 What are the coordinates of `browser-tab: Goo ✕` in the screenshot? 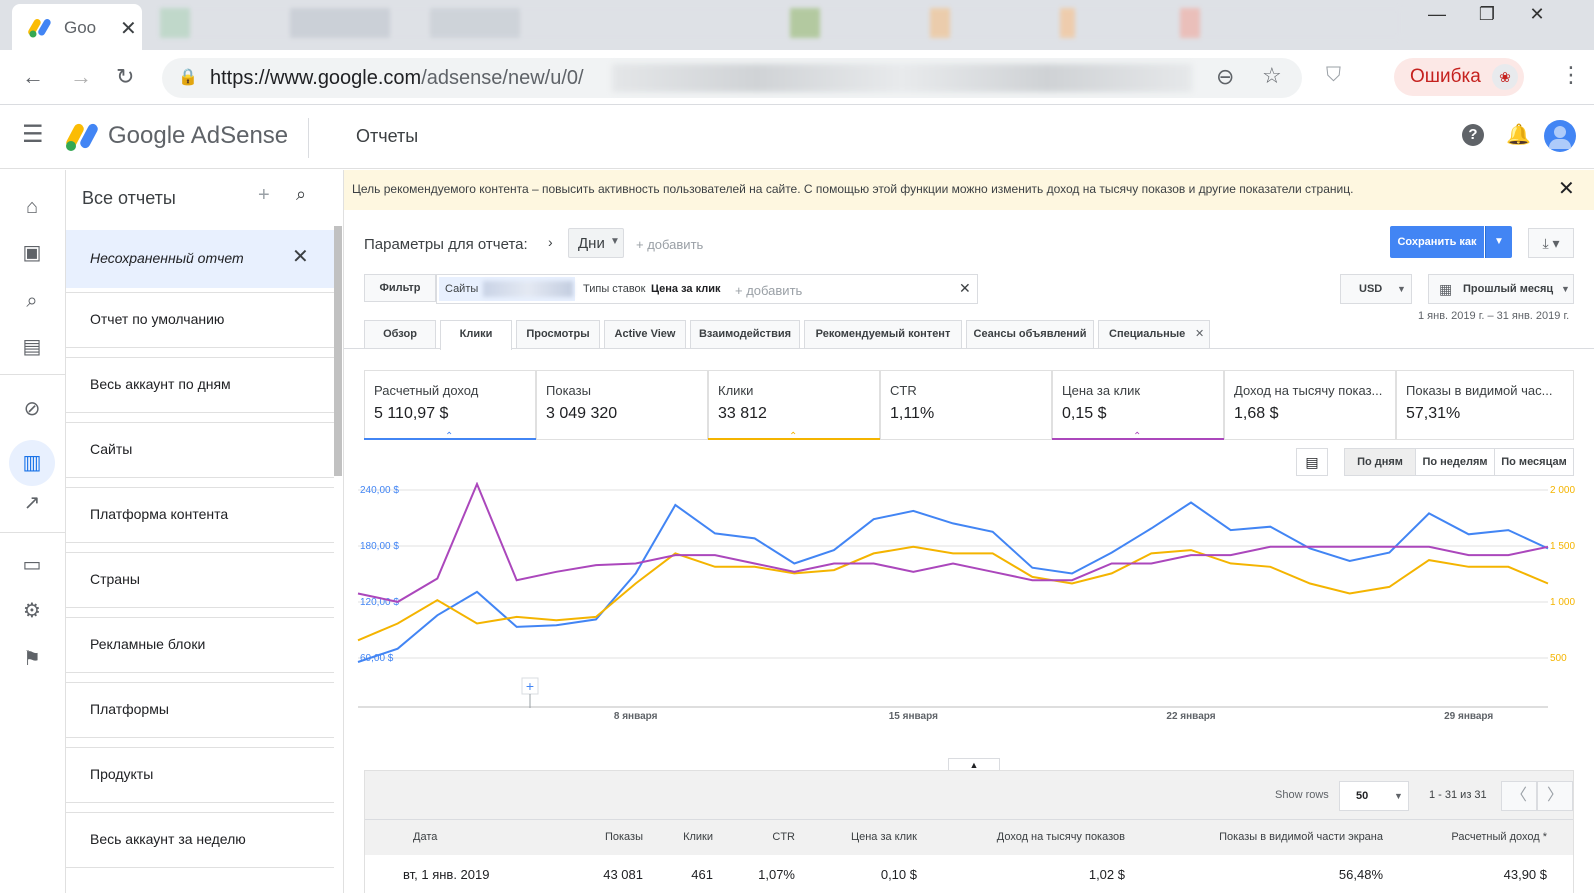 It's located at (77, 27).